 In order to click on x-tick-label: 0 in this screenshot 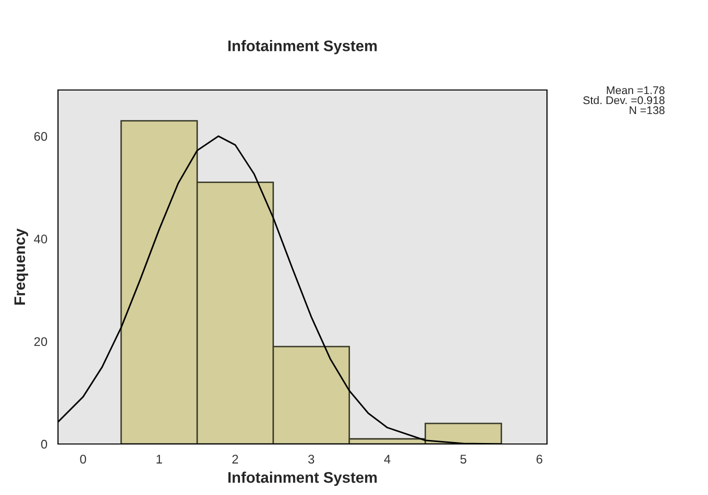, I will do `click(83, 459)`.